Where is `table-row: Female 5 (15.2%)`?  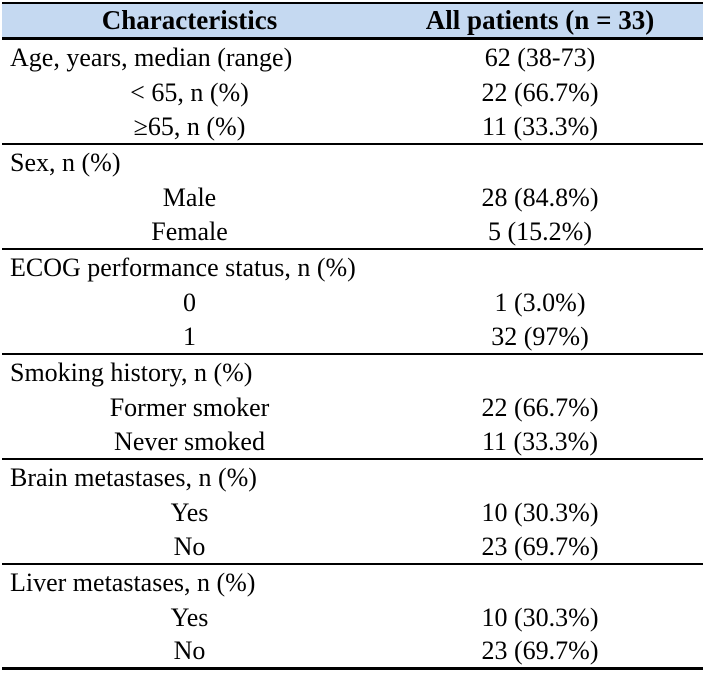 table-row: Female 5 (15.2%) is located at coordinates (352, 232).